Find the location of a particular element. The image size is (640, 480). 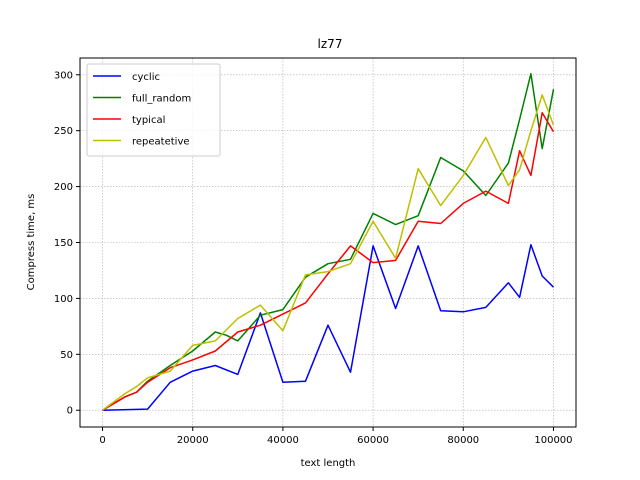

x-tick-label: 60000 is located at coordinates (373, 440).